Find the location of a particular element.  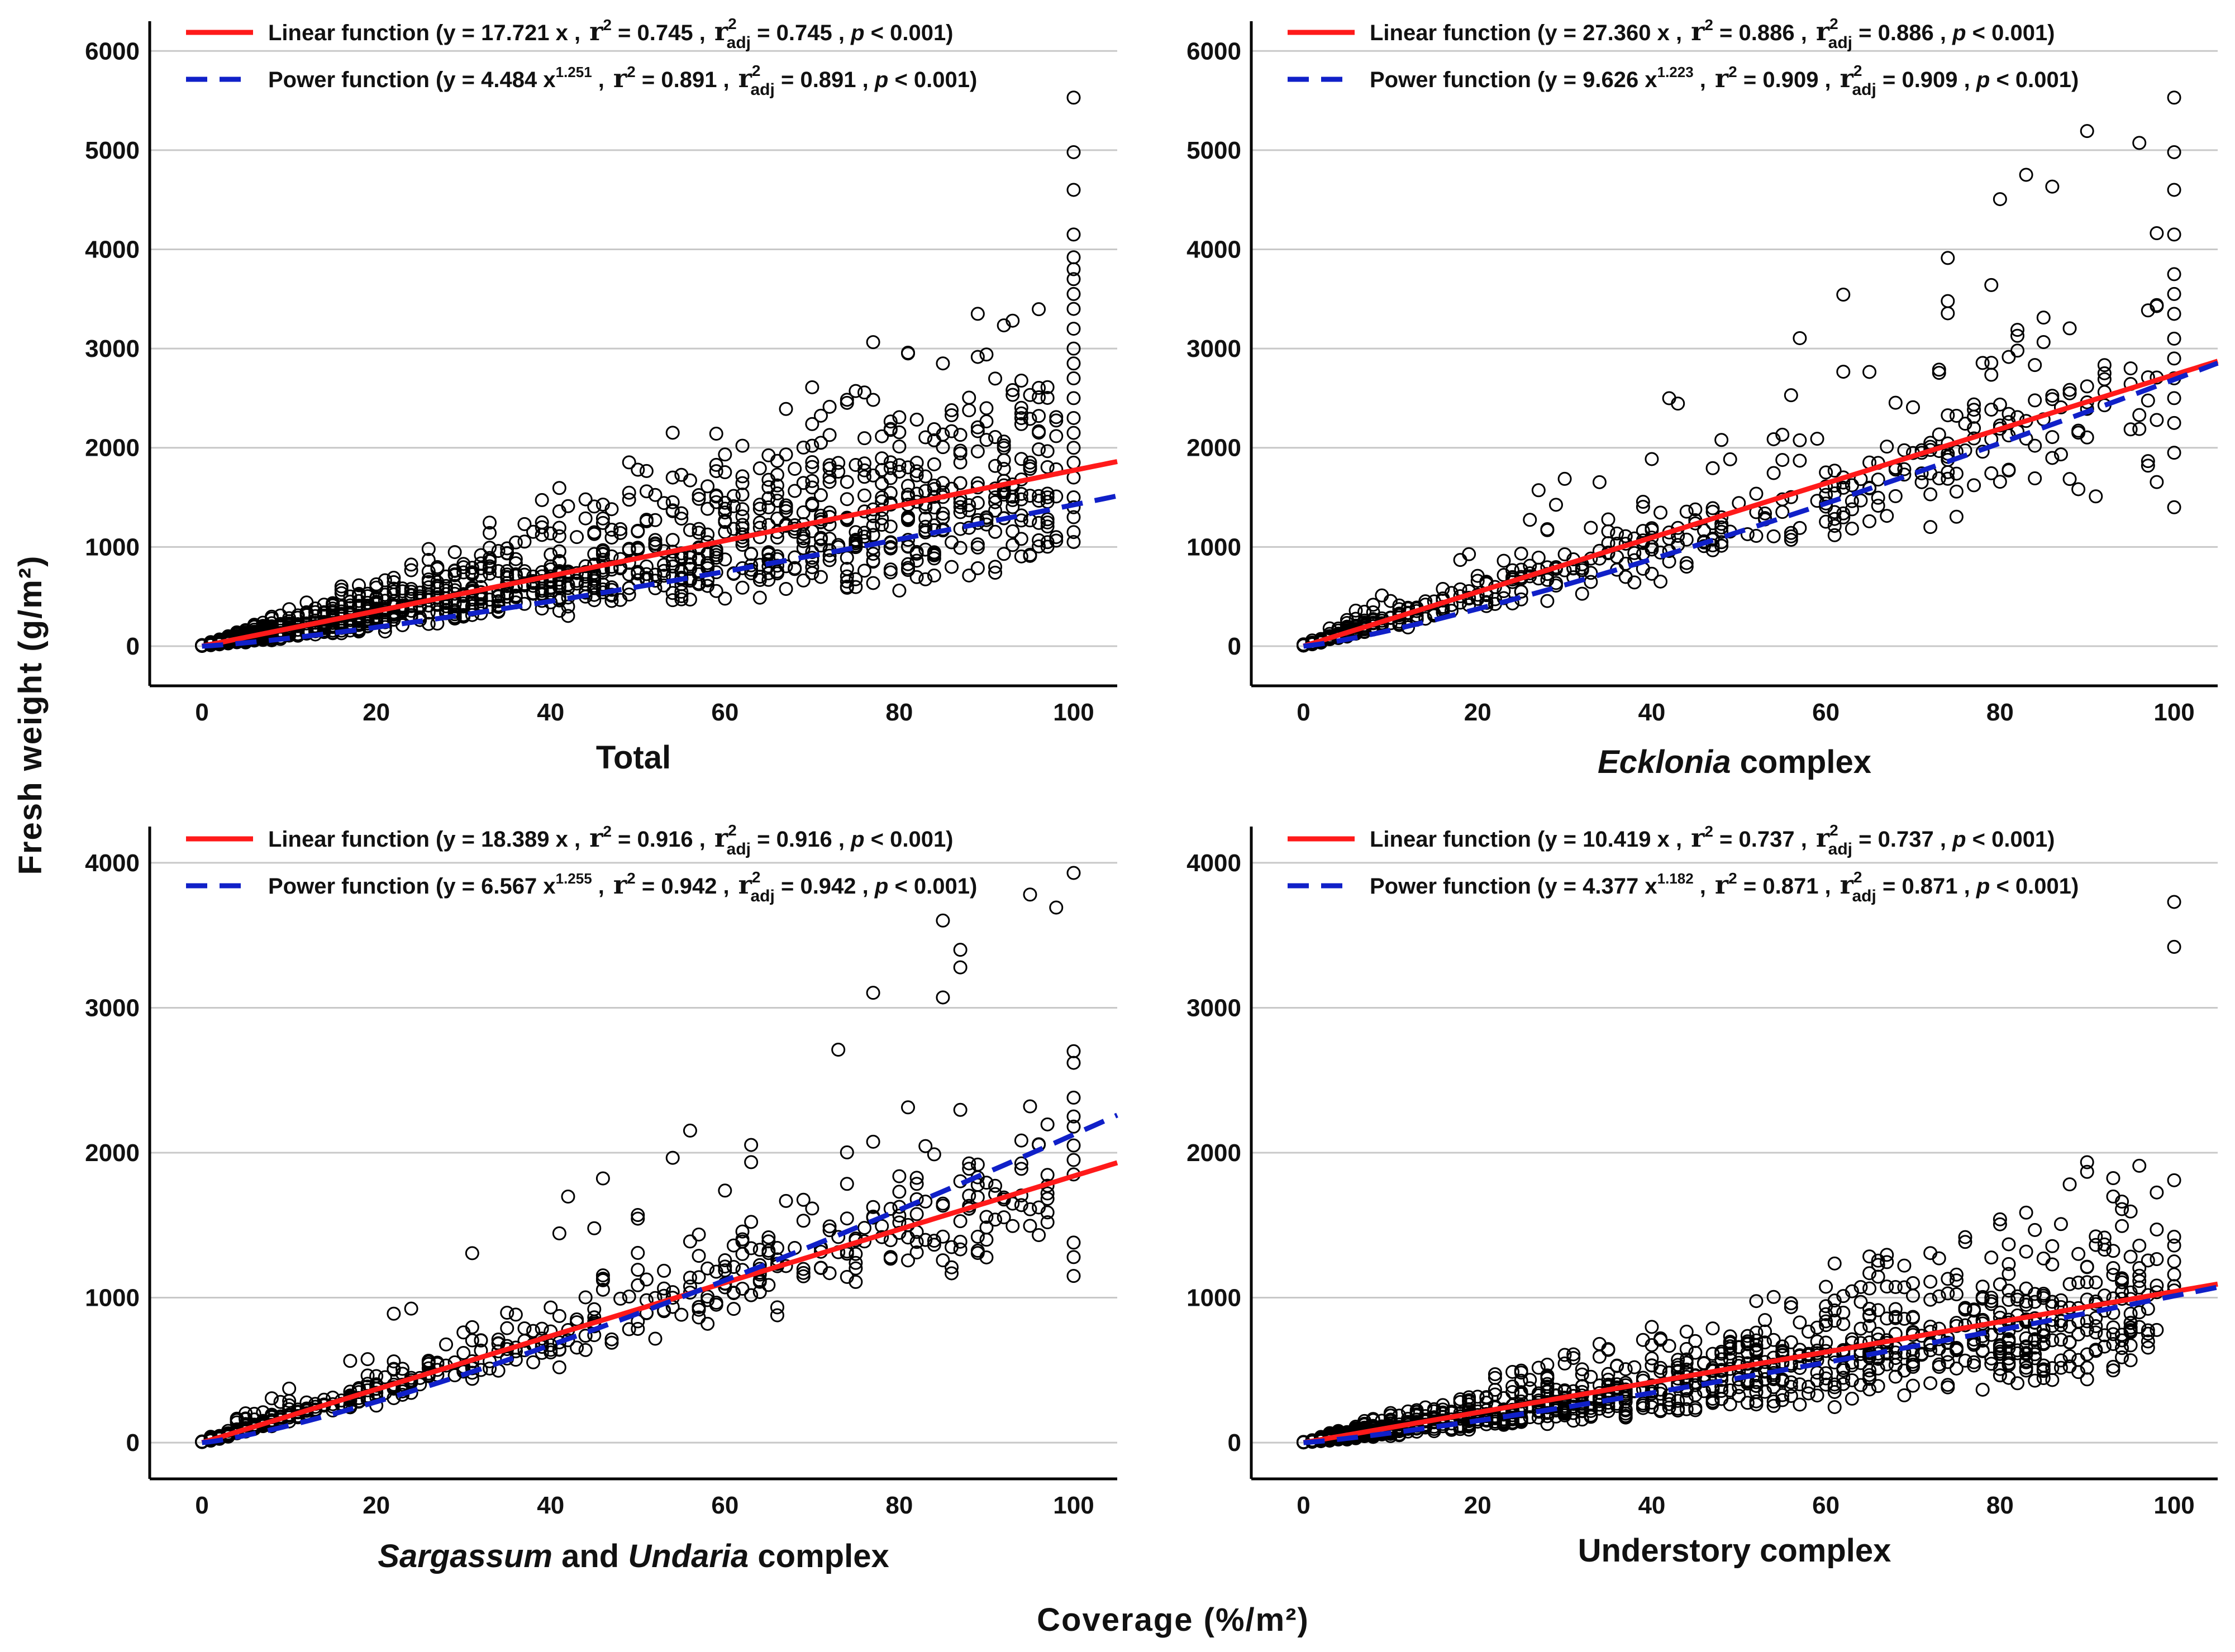

power-fit-line is located at coordinates (664, 570).